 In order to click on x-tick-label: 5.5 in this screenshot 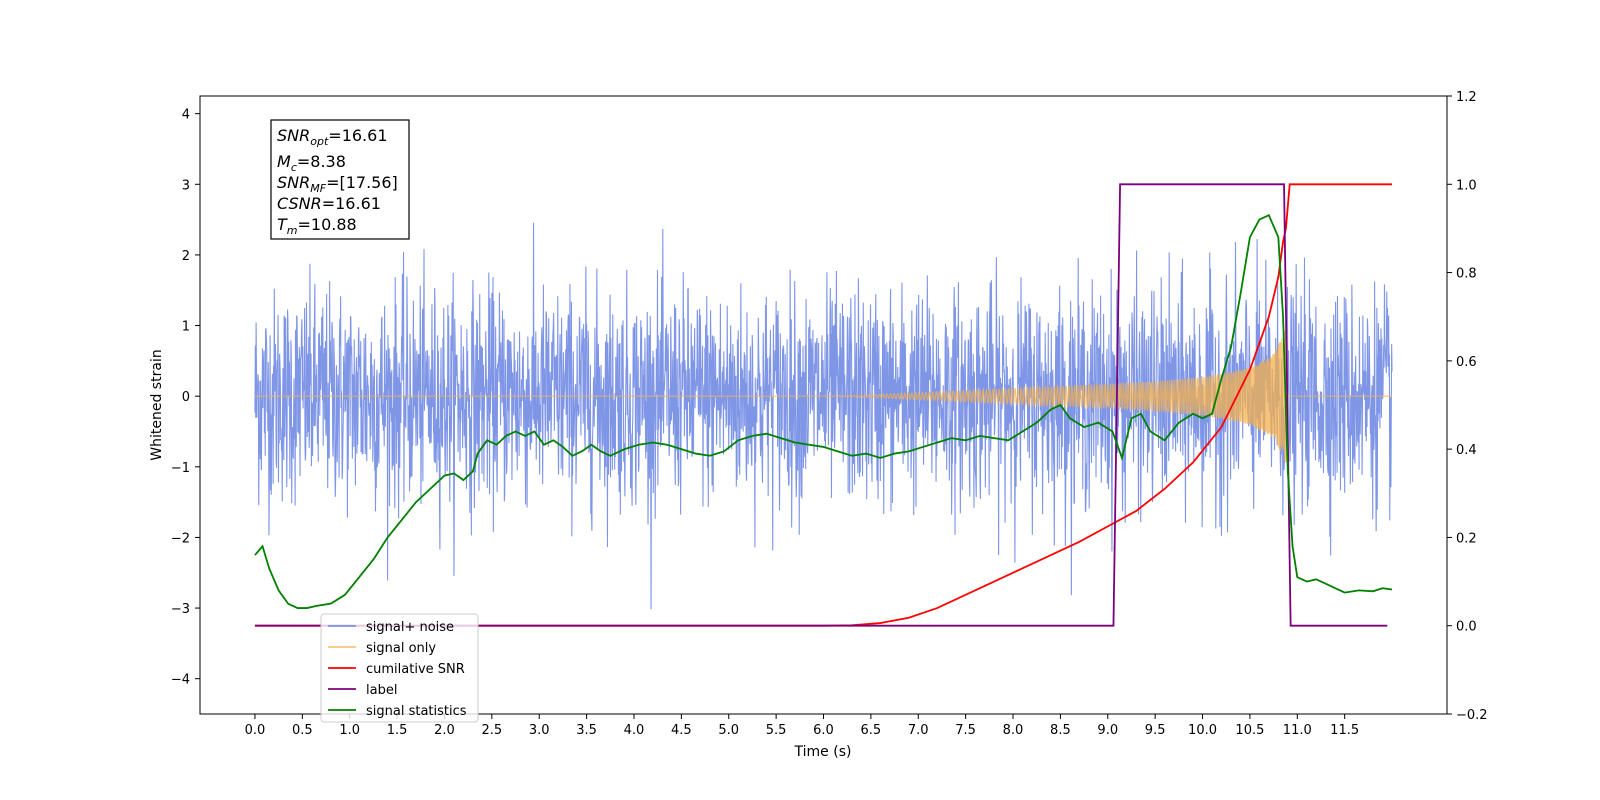, I will do `click(776, 730)`.